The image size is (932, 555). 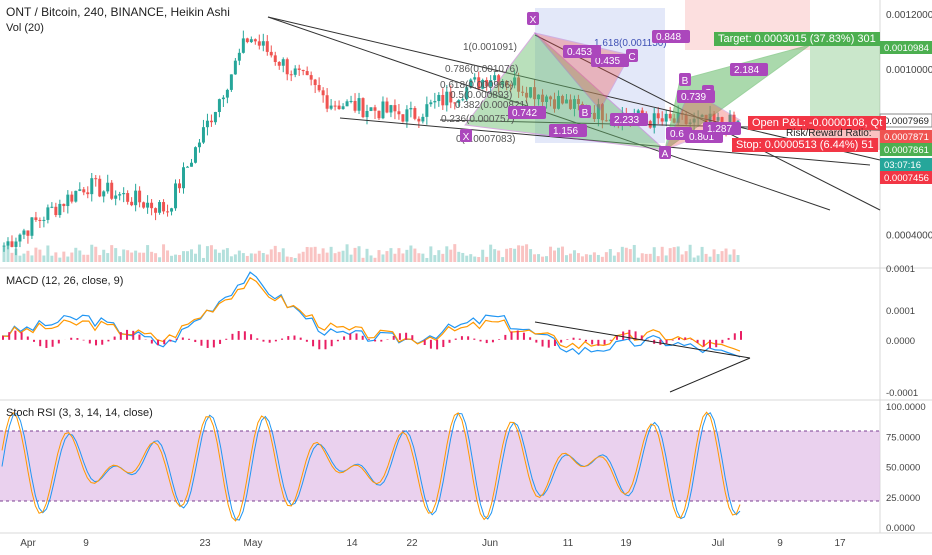 I want to click on stop-label: Stop: 0.0000513 (6.44%) 51, so click(x=805, y=145).